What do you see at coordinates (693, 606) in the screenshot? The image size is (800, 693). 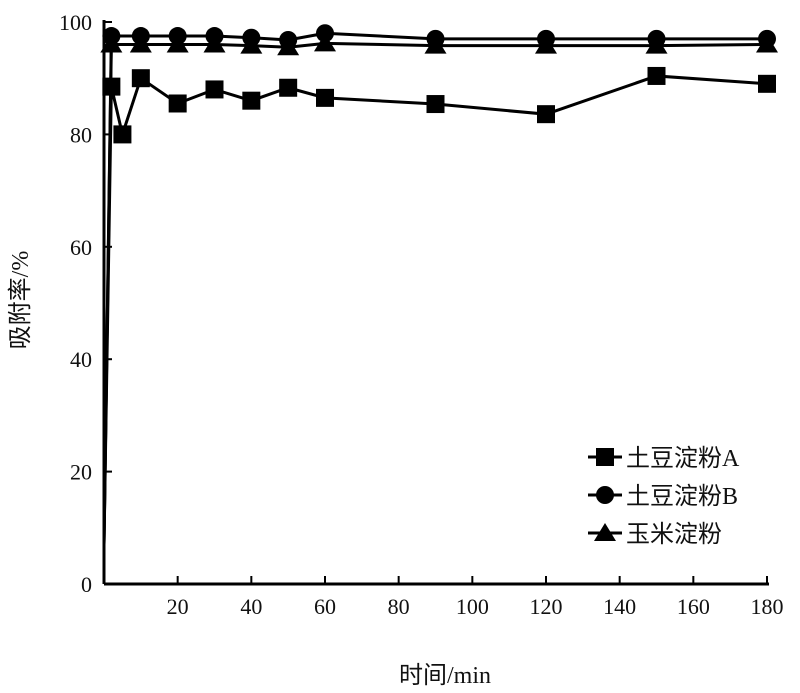 I see `x-tick-label: 160` at bounding box center [693, 606].